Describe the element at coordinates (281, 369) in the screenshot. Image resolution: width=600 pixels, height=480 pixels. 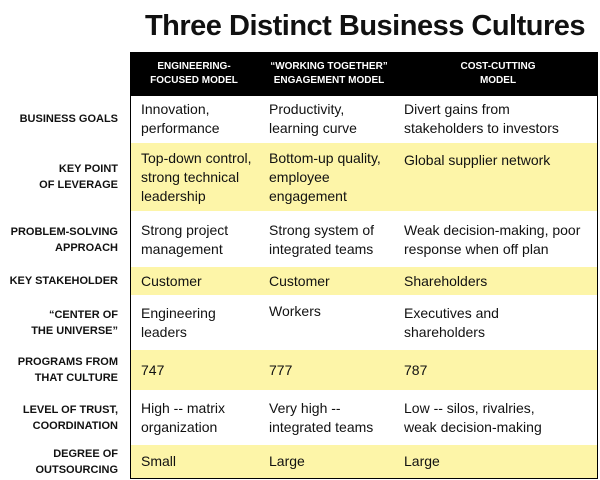
I see `table-cell: 777` at that location.